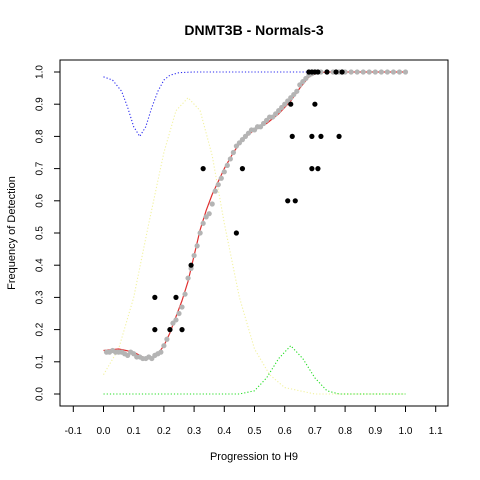  Describe the element at coordinates (40, 72) in the screenshot. I see `y-tick-label: 1.0` at that location.